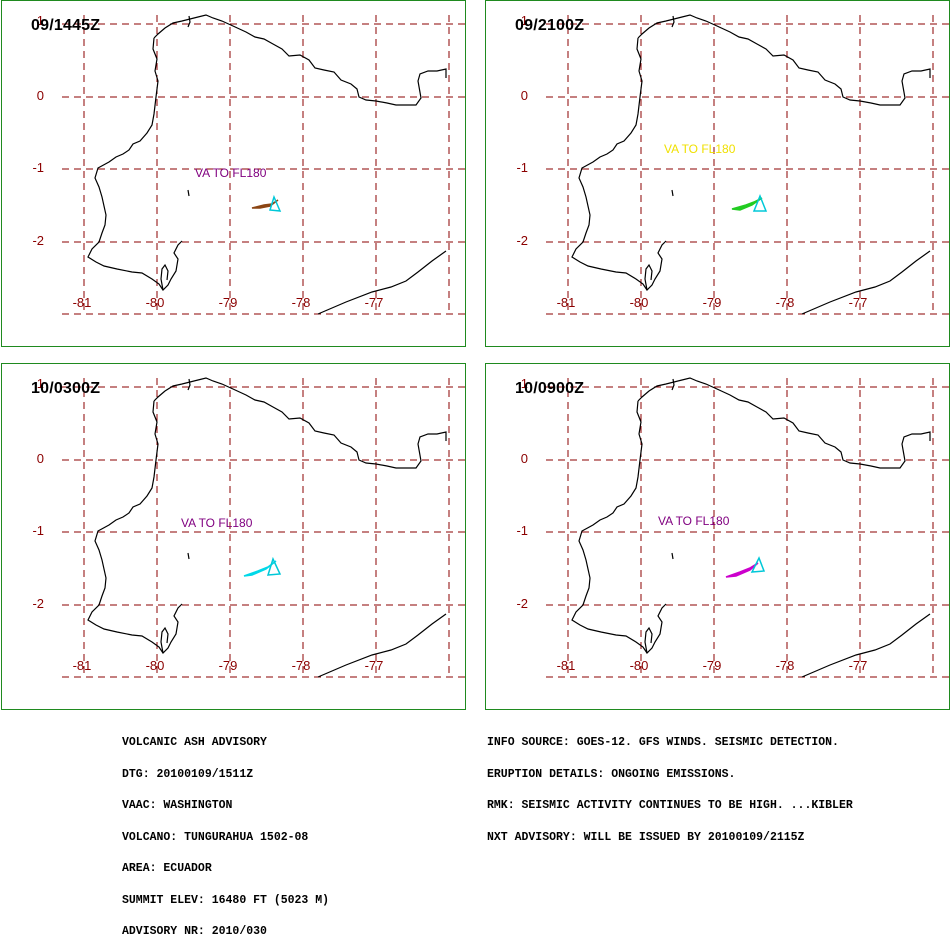 The width and height of the screenshot is (950, 948). I want to click on advisory-line: VOLCANO: TUNGURAHUA 1502-08, so click(215, 837).